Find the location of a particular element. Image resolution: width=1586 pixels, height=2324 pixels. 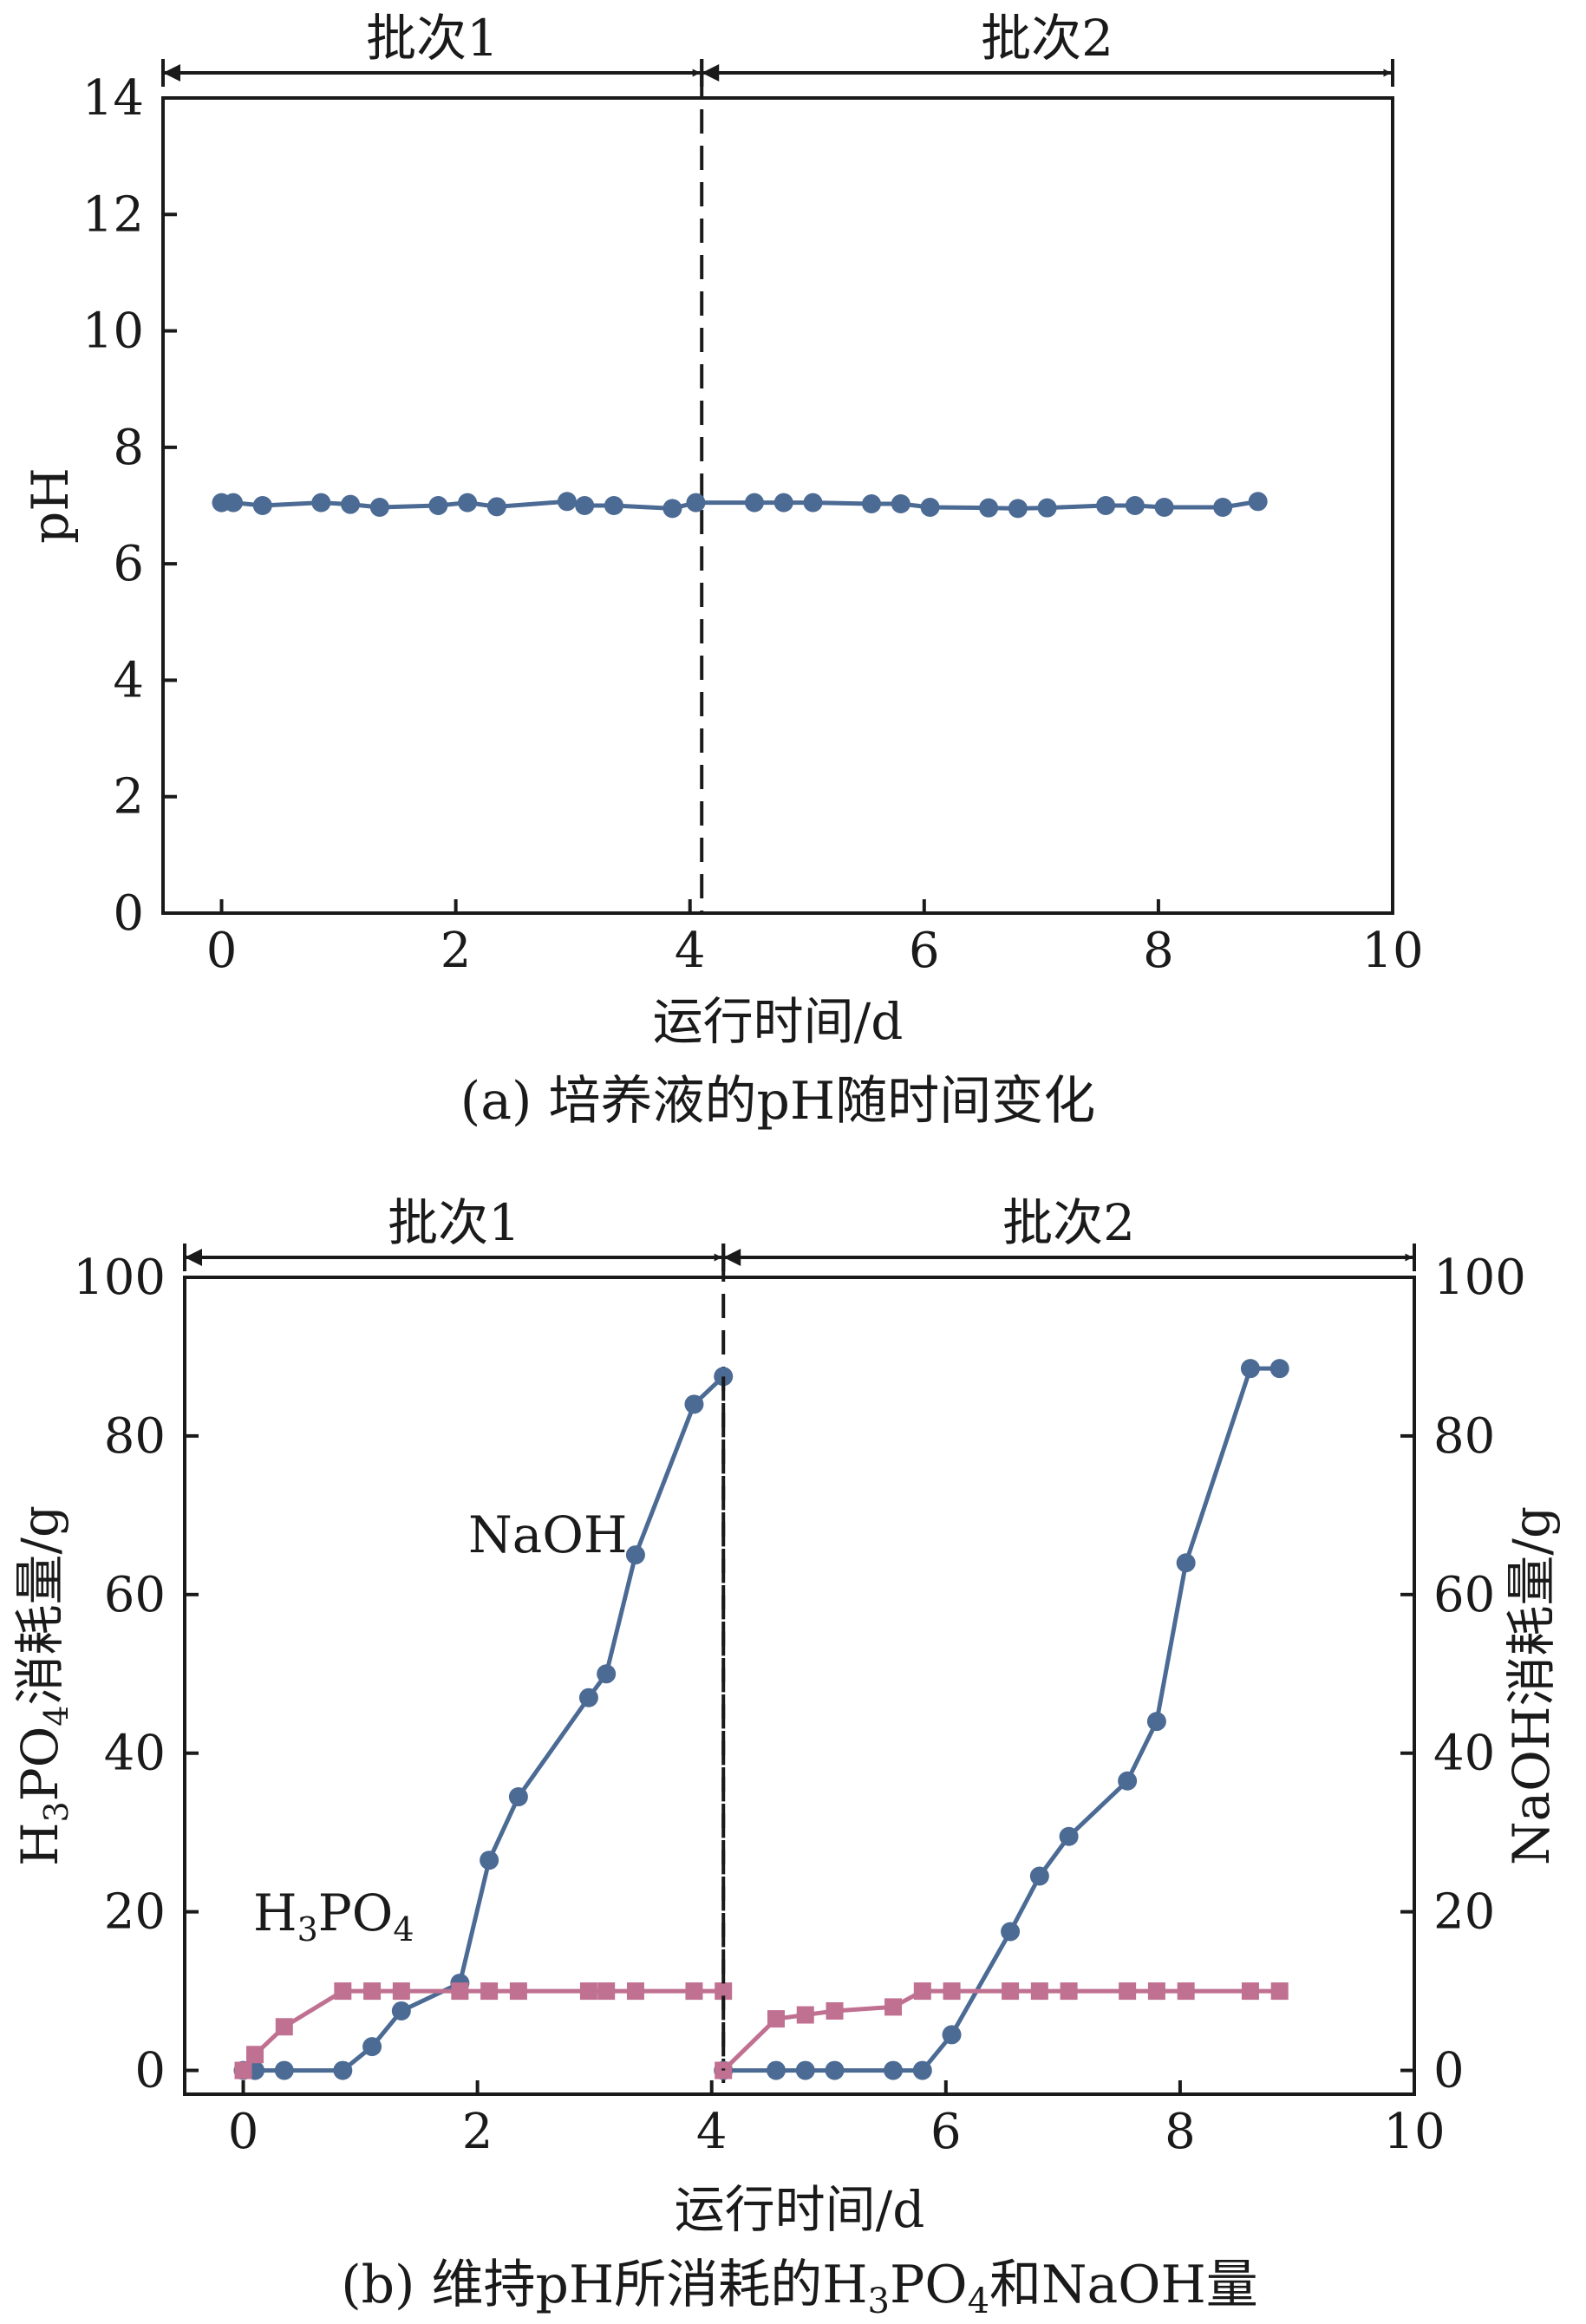

chart-b-batch-arrows: 批次1 批次2 is located at coordinates (799, 1232).